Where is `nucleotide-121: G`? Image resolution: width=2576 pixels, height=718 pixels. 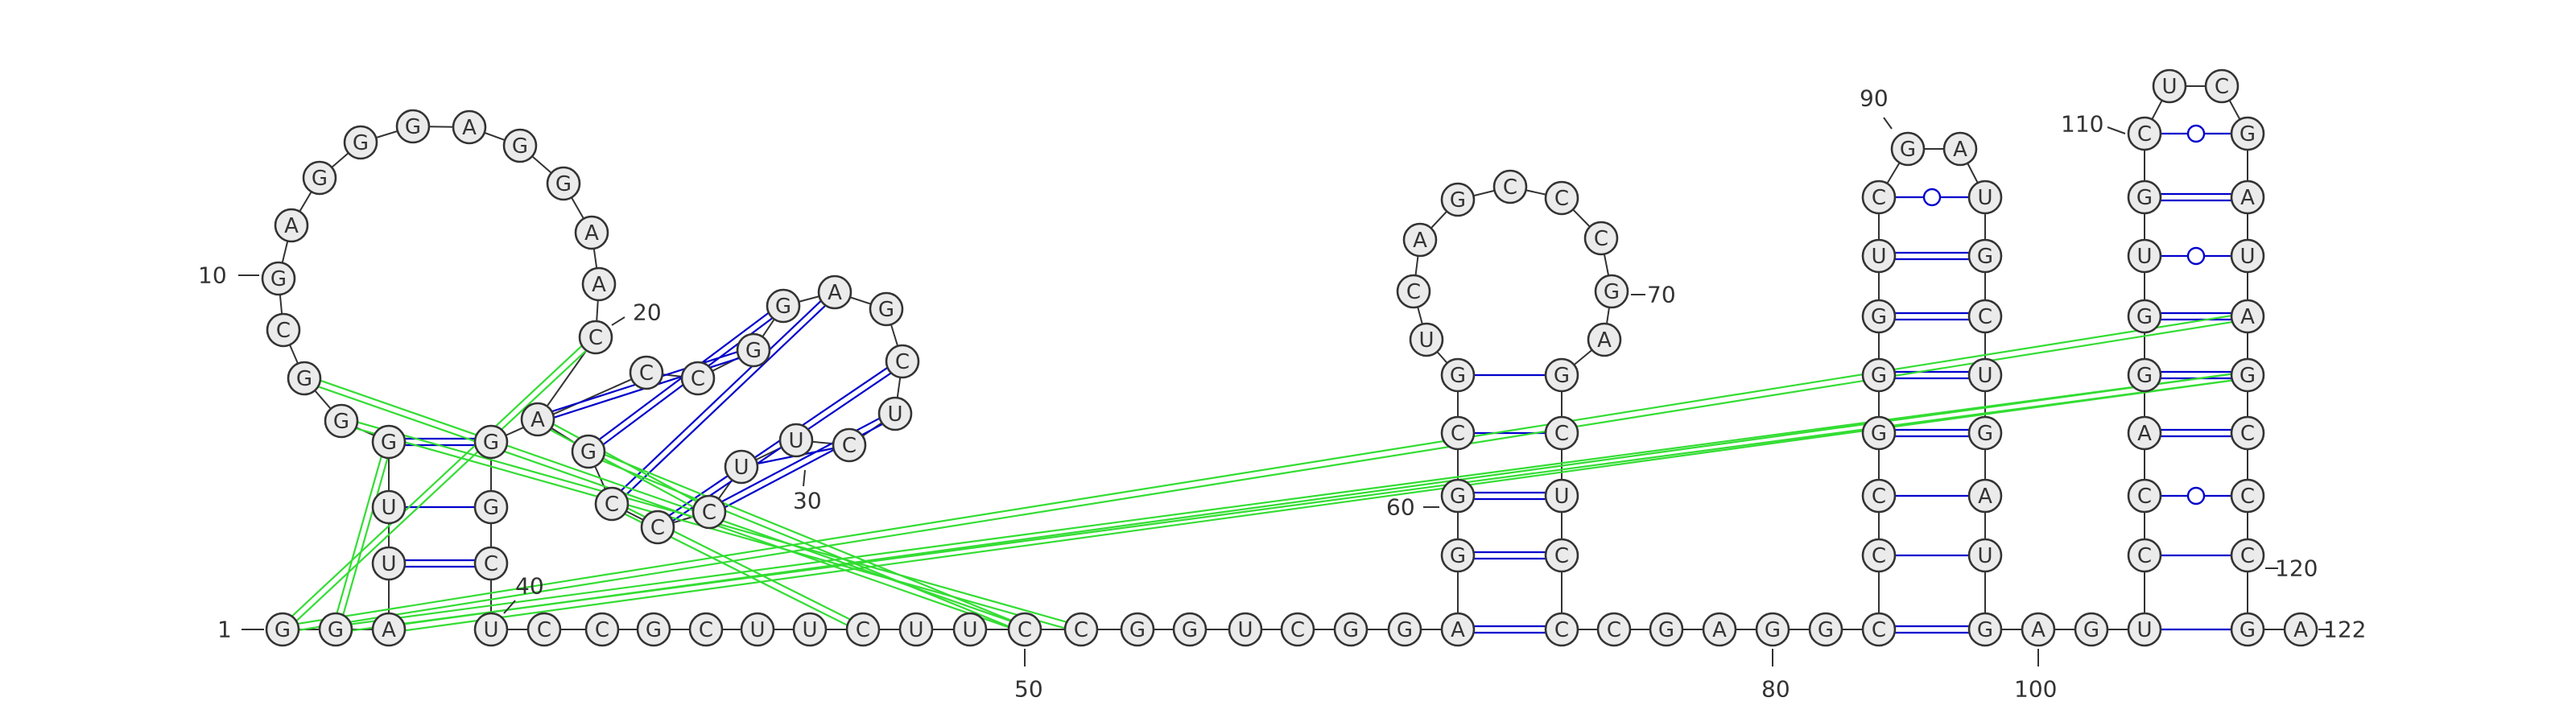
nucleotide-121: G is located at coordinates (2247, 629).